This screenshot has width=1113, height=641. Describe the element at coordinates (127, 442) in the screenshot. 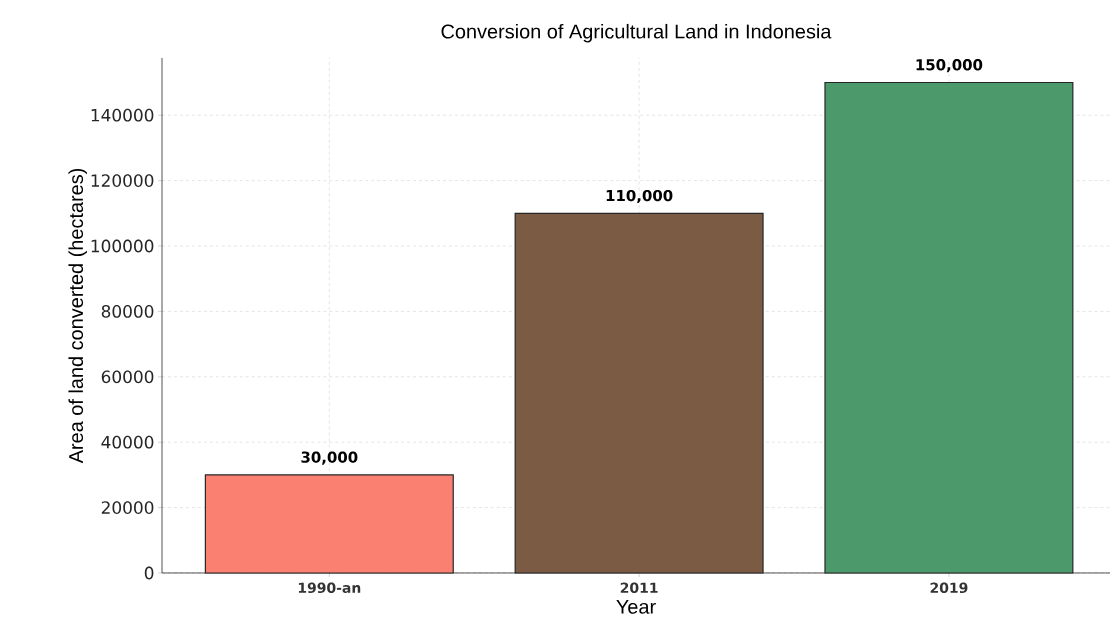

I see `y-tick-label: 40000` at that location.